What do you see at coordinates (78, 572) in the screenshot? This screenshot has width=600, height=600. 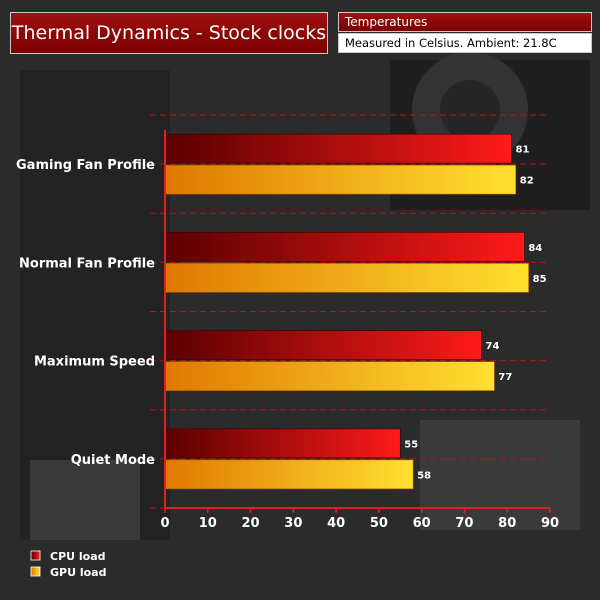 I see `legend-label-gpu: GPU load` at bounding box center [78, 572].